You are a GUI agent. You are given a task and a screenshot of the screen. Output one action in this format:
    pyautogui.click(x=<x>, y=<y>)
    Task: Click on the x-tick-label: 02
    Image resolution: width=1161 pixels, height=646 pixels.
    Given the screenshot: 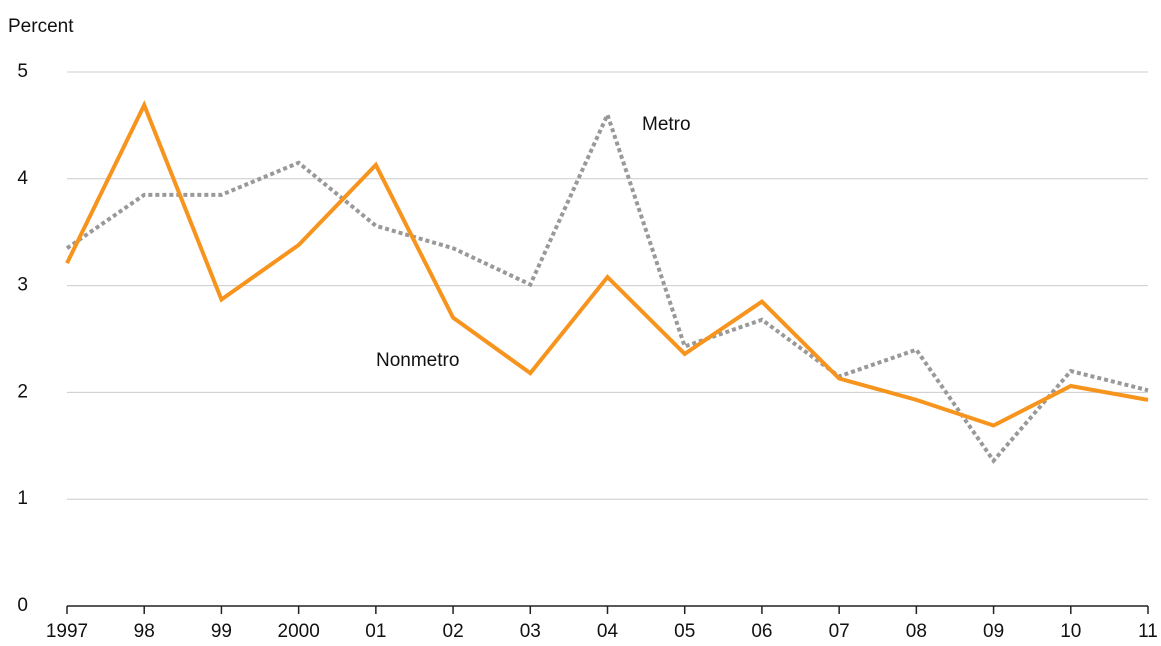 What is the action you would take?
    pyautogui.click(x=453, y=631)
    